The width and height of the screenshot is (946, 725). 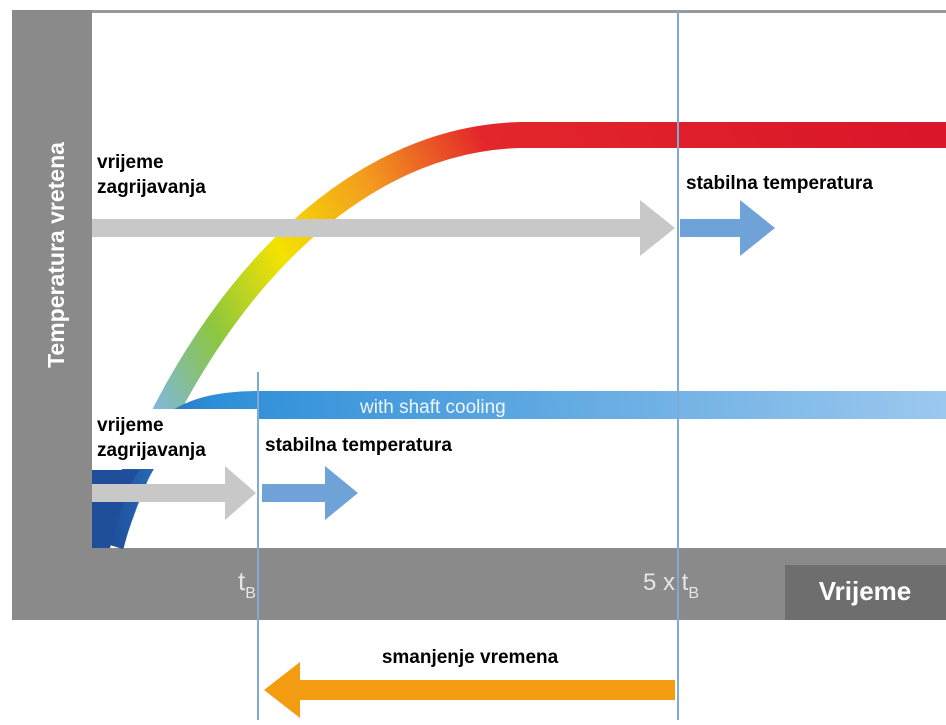 I want to click on x-axis-label: Vrijeme, so click(x=865, y=591).